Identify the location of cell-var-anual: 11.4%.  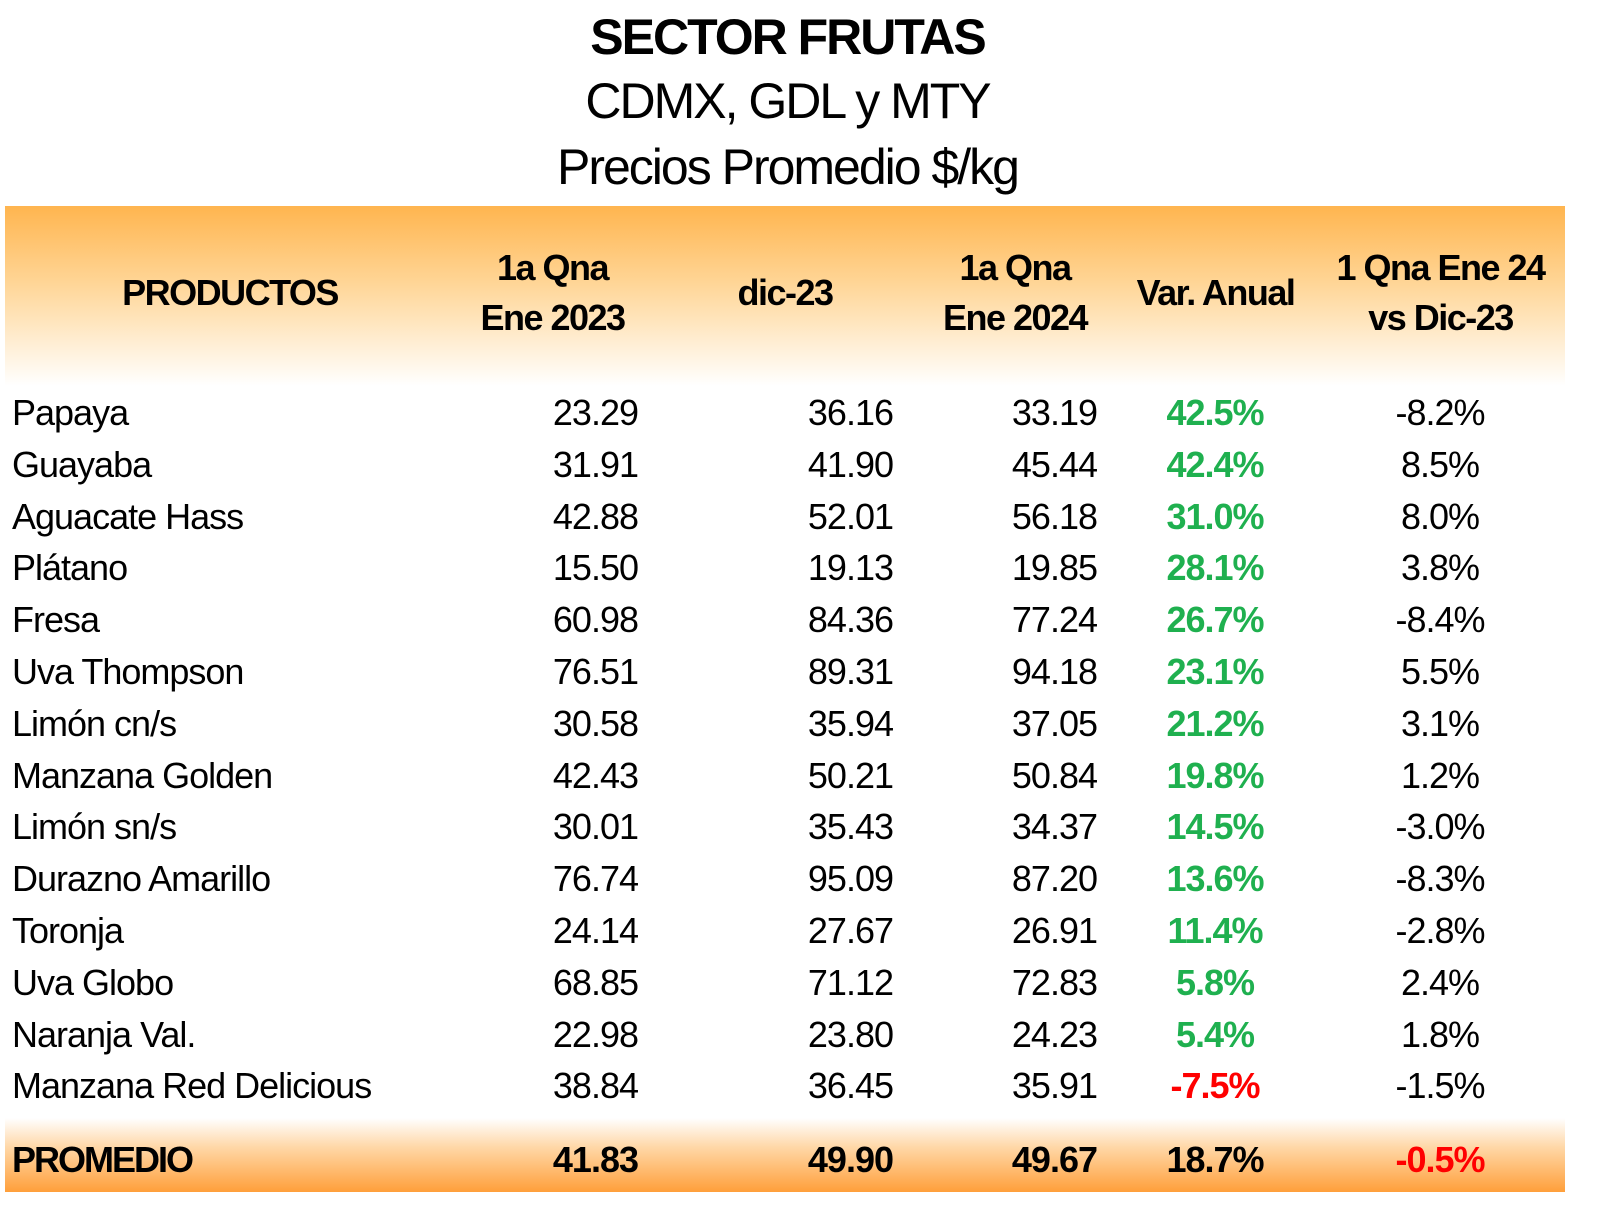
(1215, 930).